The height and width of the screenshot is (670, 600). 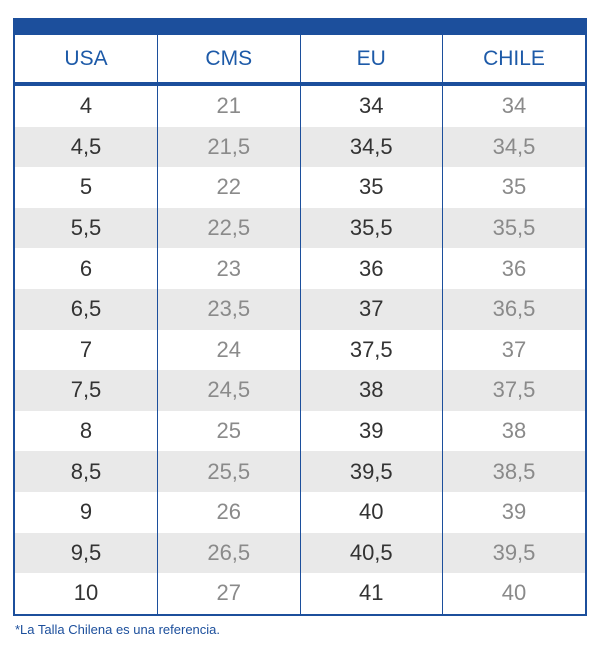 What do you see at coordinates (228, 431) in the screenshot?
I see `size-cell: 25` at bounding box center [228, 431].